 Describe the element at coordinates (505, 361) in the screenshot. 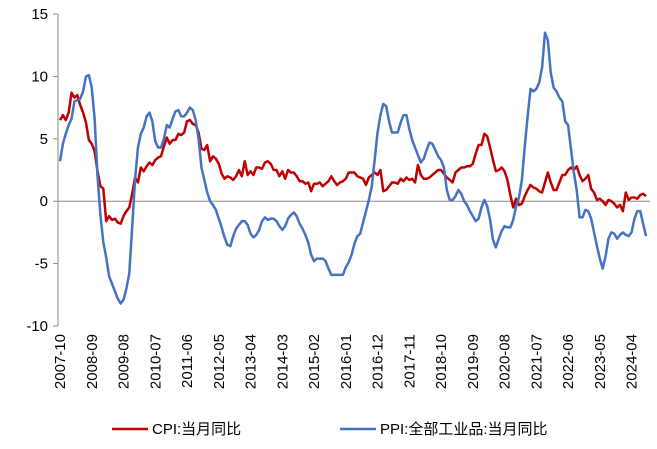

I see `x-tick-label: 2020-08` at that location.